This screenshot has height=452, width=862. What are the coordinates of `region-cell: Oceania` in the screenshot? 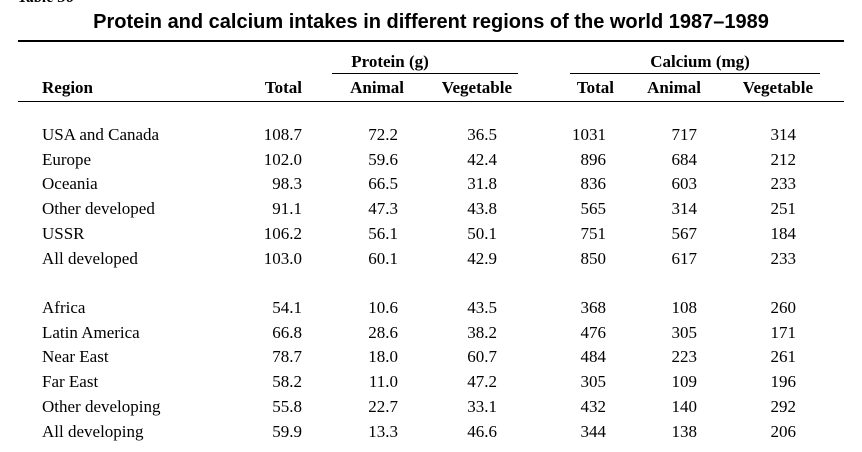 It's located at (70, 184).